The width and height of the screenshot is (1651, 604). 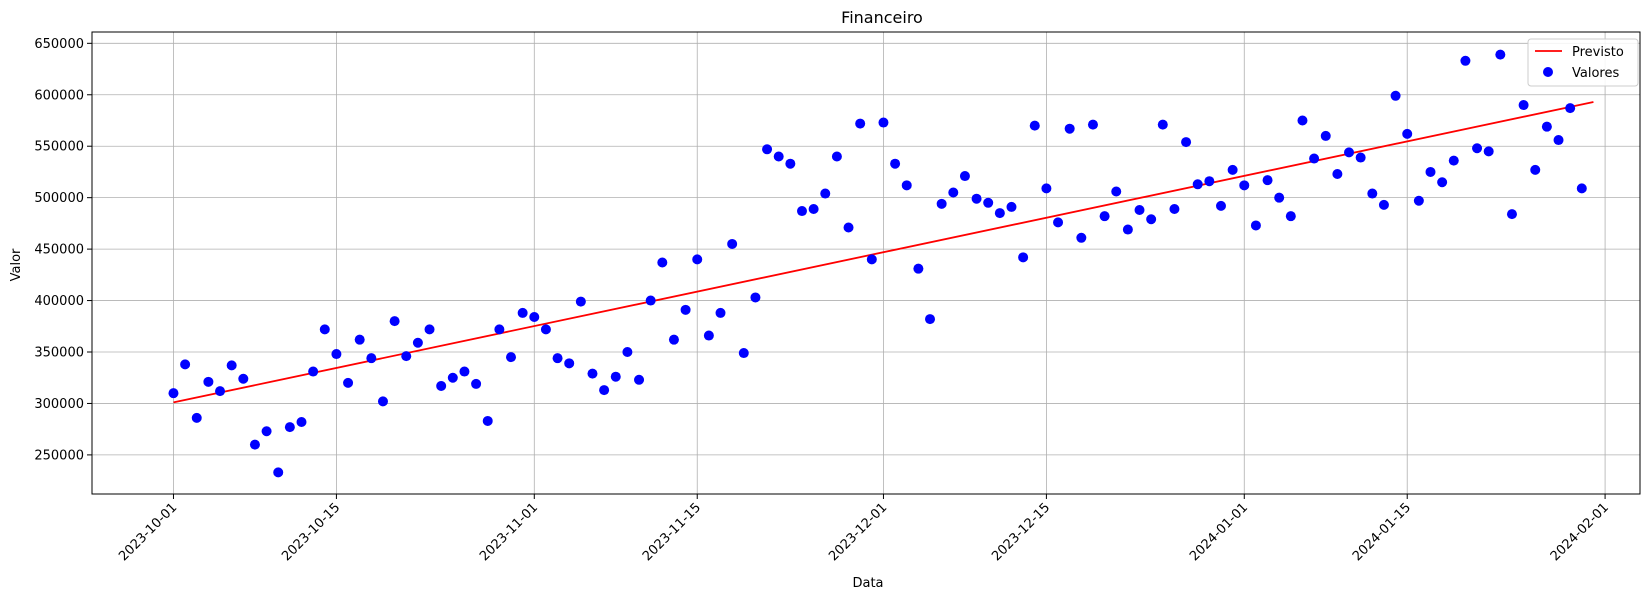 What do you see at coordinates (1595, 73) in the screenshot?
I see `legend-label-valores: Valores` at bounding box center [1595, 73].